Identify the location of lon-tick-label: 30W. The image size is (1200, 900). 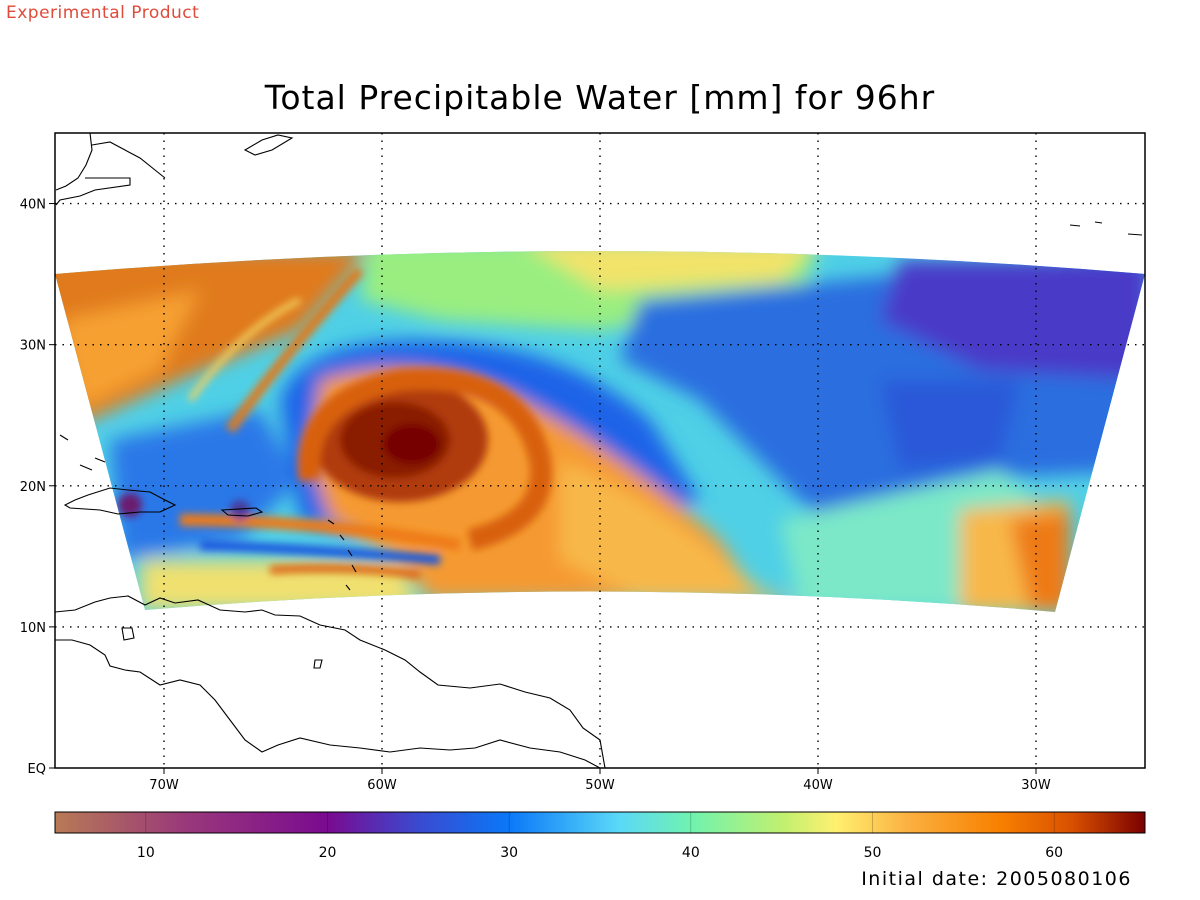
(1036, 785).